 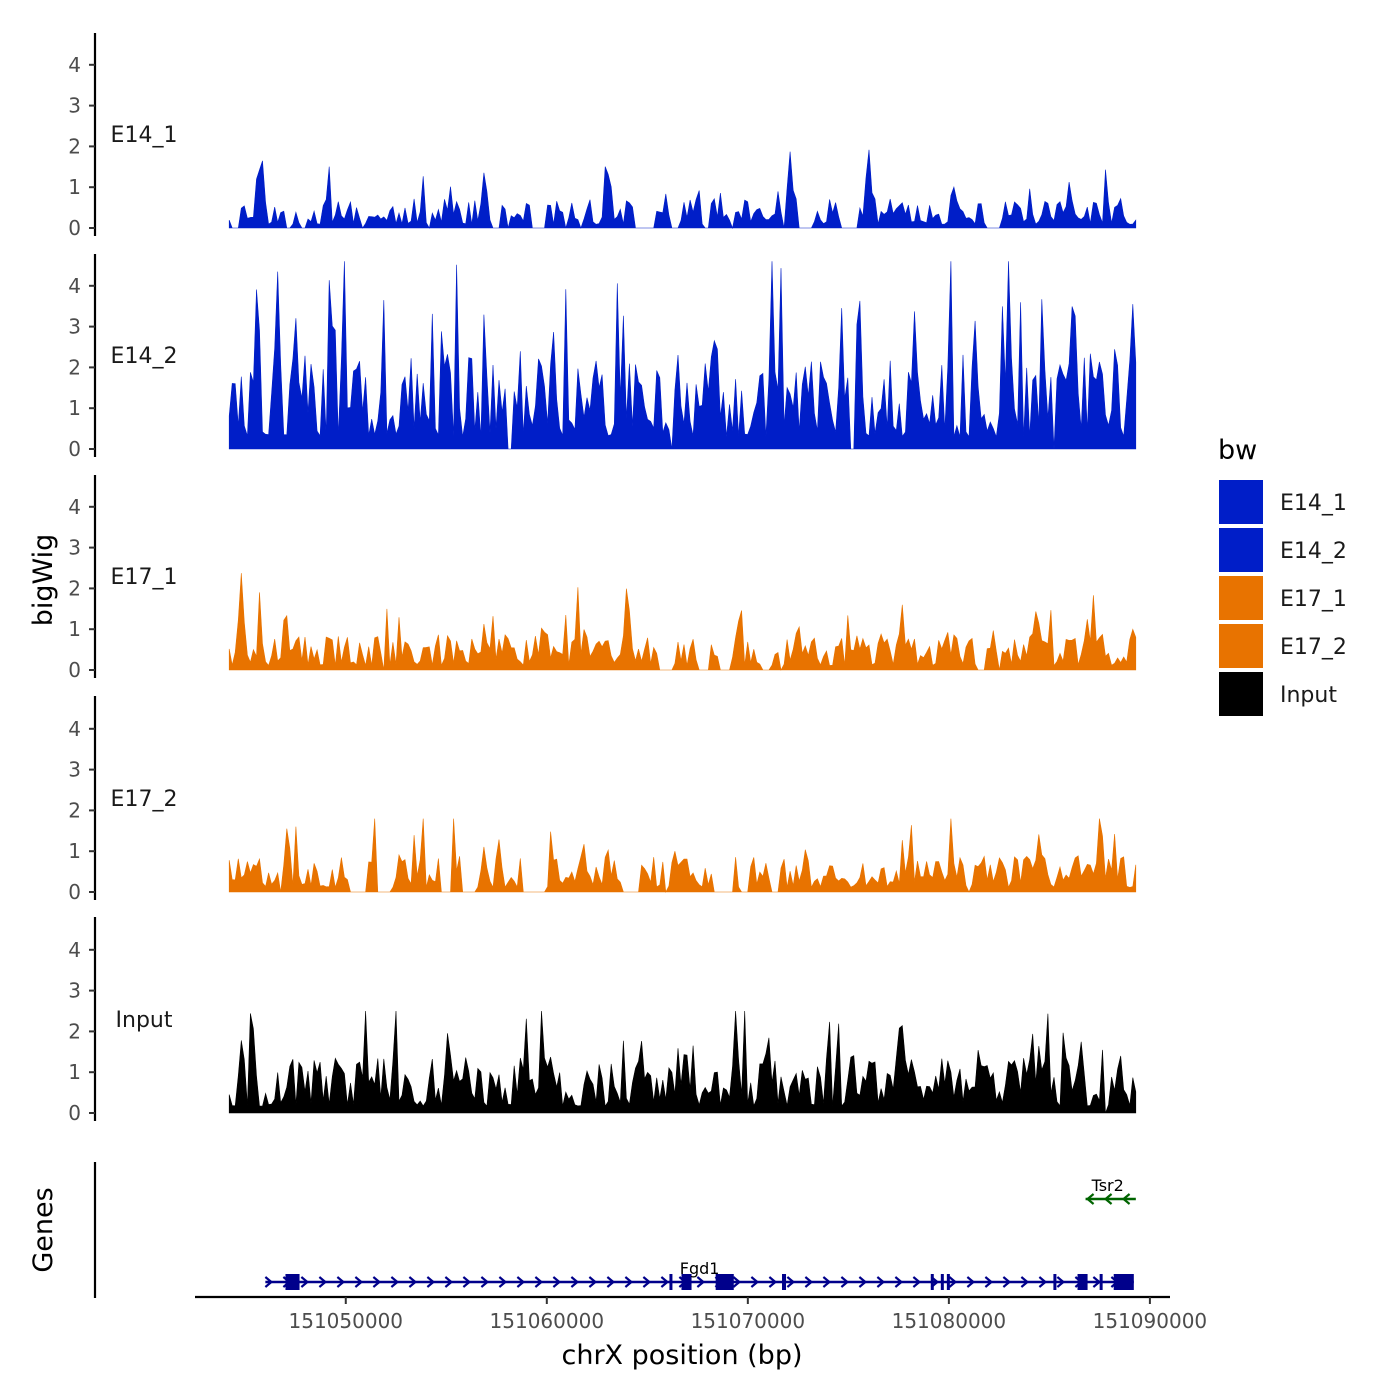 What do you see at coordinates (1313, 503) in the screenshot?
I see `legend-label: E14_1` at bounding box center [1313, 503].